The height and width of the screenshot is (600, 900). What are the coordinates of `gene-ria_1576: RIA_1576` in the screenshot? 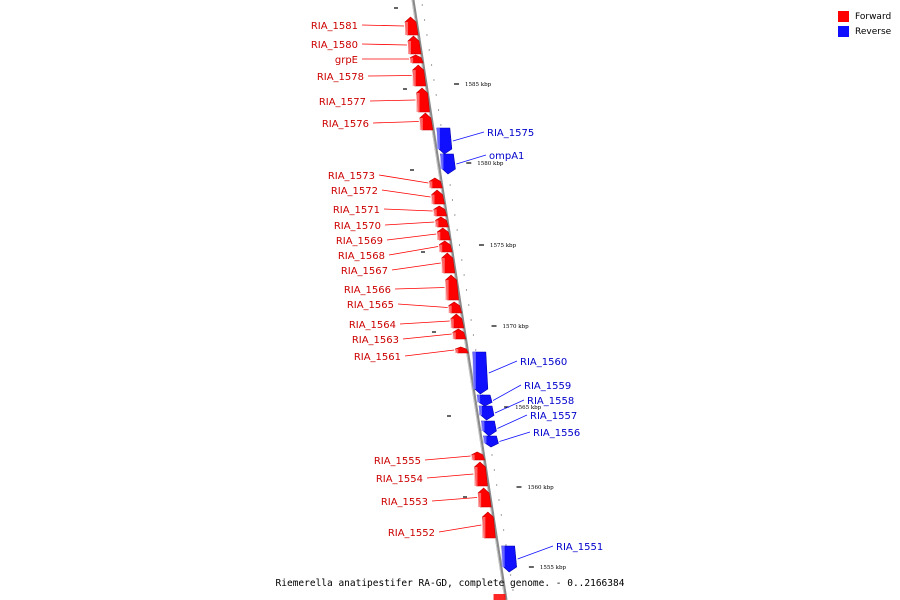 It's located at (378, 121).